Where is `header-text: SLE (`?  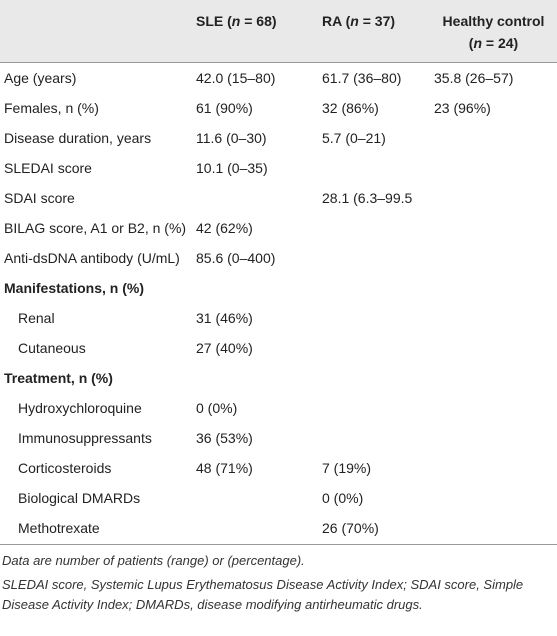
header-text: SLE ( is located at coordinates (214, 21).